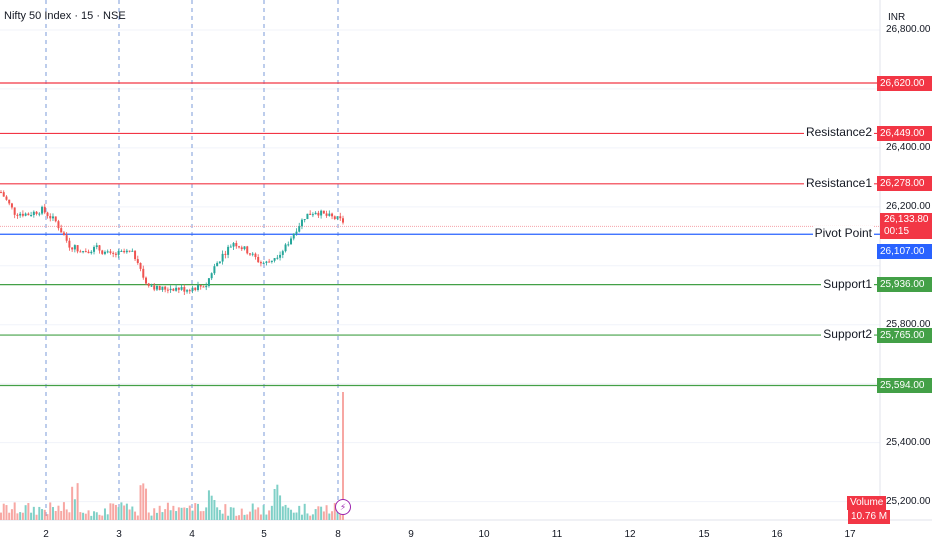 Image resolution: width=932 pixels, height=550 pixels. I want to click on y-tick-label: 25,800.00, so click(908, 324).